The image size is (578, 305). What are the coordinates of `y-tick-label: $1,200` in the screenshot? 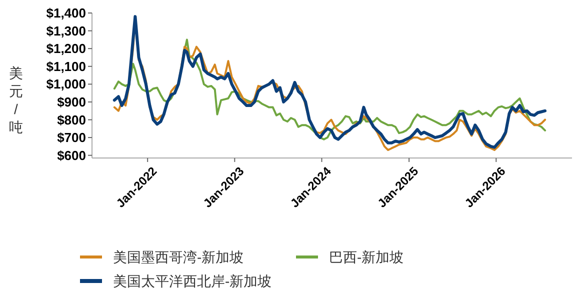 It's located at (66, 48).